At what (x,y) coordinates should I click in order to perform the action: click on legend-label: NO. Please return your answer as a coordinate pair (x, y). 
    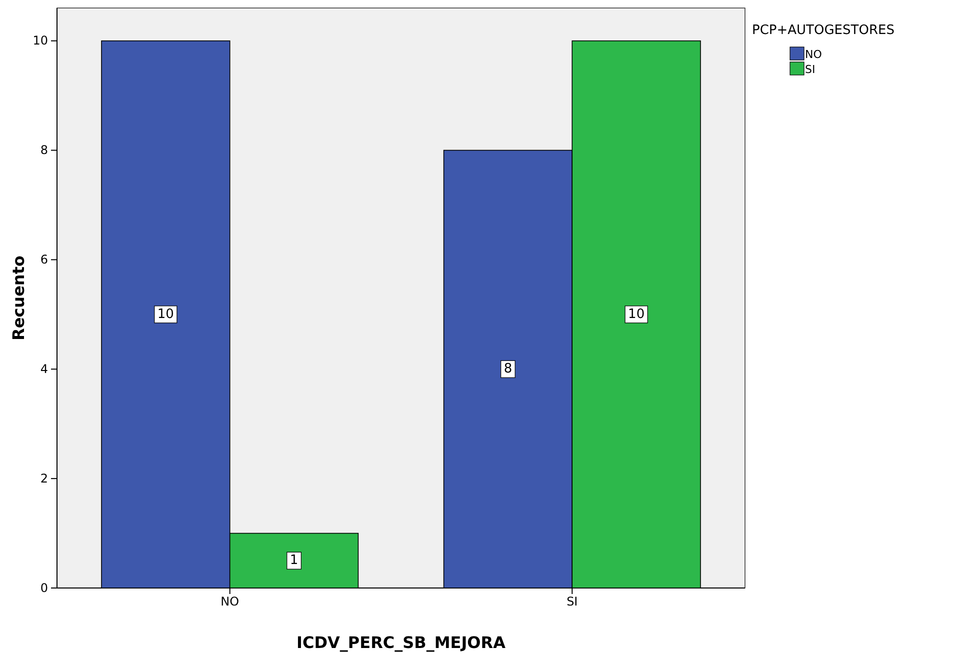
    Looking at the image, I should click on (813, 54).